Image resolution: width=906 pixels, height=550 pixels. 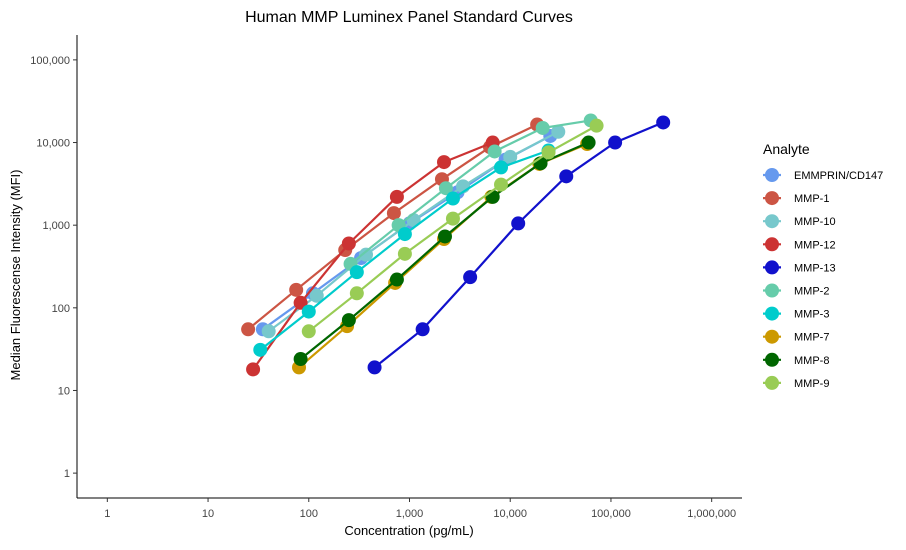 I want to click on legend-item: MMP-3, so click(x=796, y=313).